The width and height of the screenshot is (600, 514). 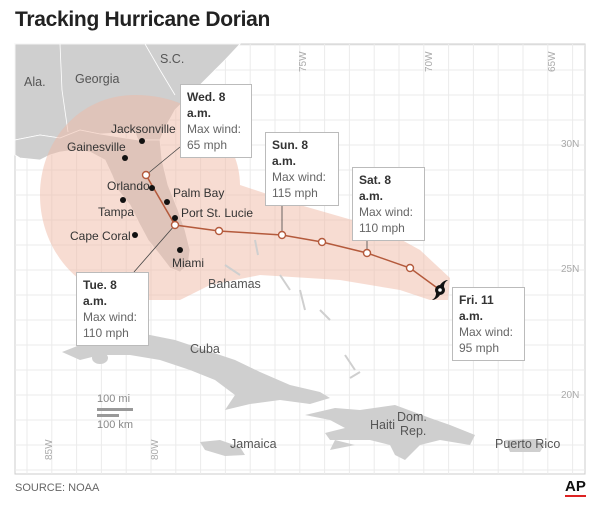 I want to click on scale-label-mi: 100 mi, so click(x=114, y=399).